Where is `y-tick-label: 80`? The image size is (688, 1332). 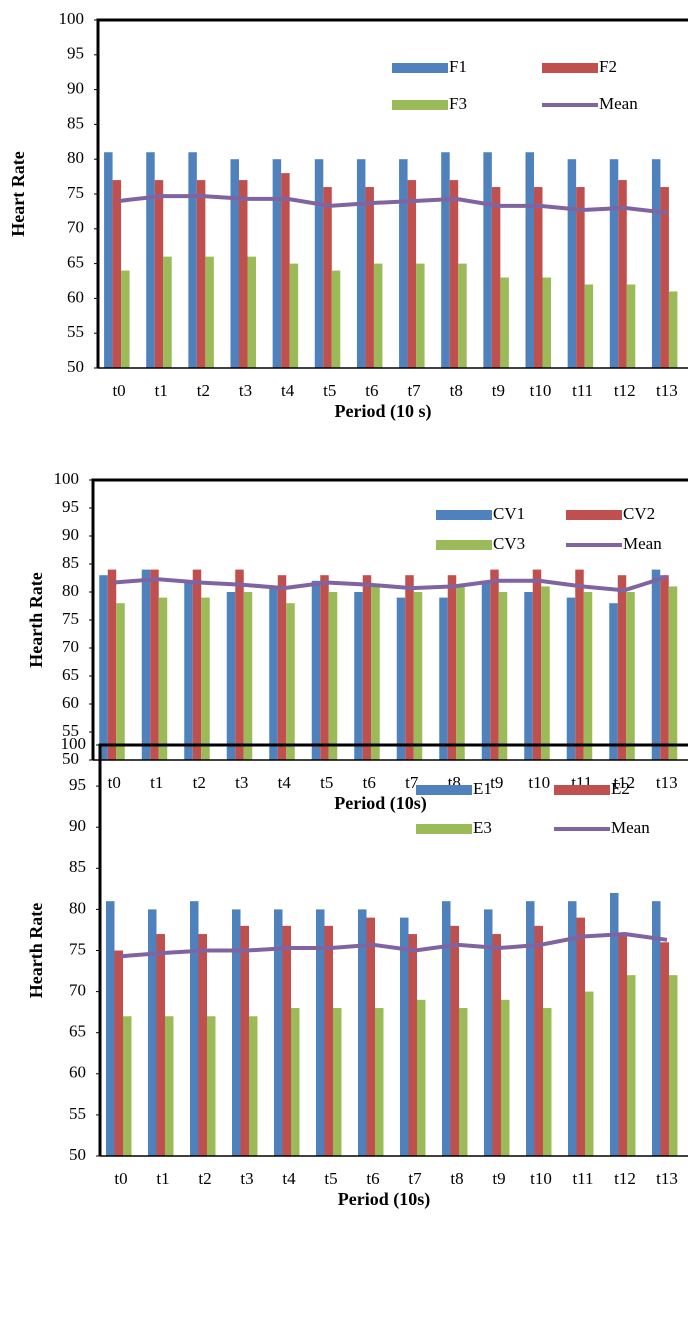 y-tick-label: 80 is located at coordinates (75, 157).